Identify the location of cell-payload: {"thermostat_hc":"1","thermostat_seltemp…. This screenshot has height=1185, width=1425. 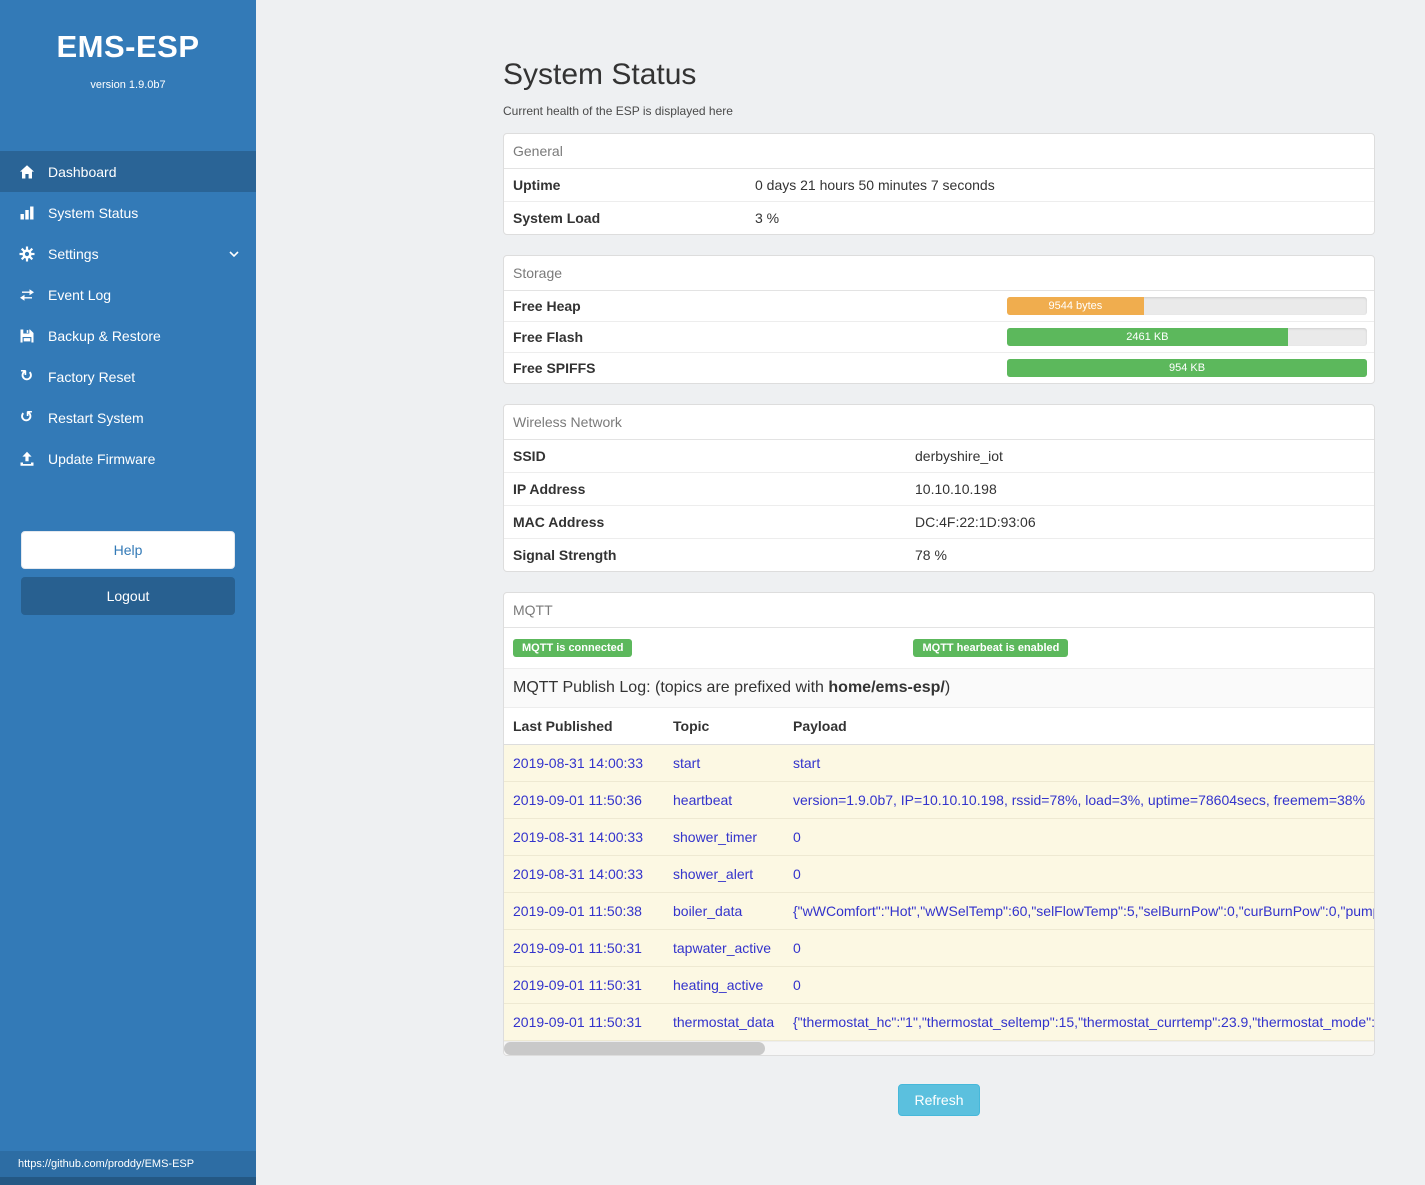
(1079, 1022).